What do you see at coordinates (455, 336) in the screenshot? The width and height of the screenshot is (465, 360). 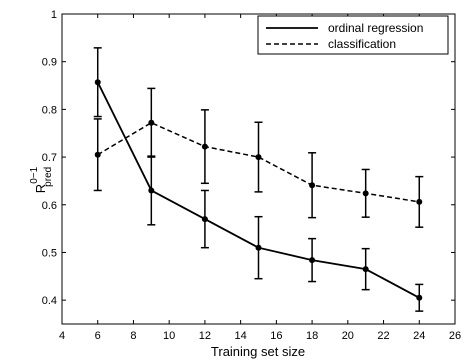 I see `x-tick-label: 26` at bounding box center [455, 336].